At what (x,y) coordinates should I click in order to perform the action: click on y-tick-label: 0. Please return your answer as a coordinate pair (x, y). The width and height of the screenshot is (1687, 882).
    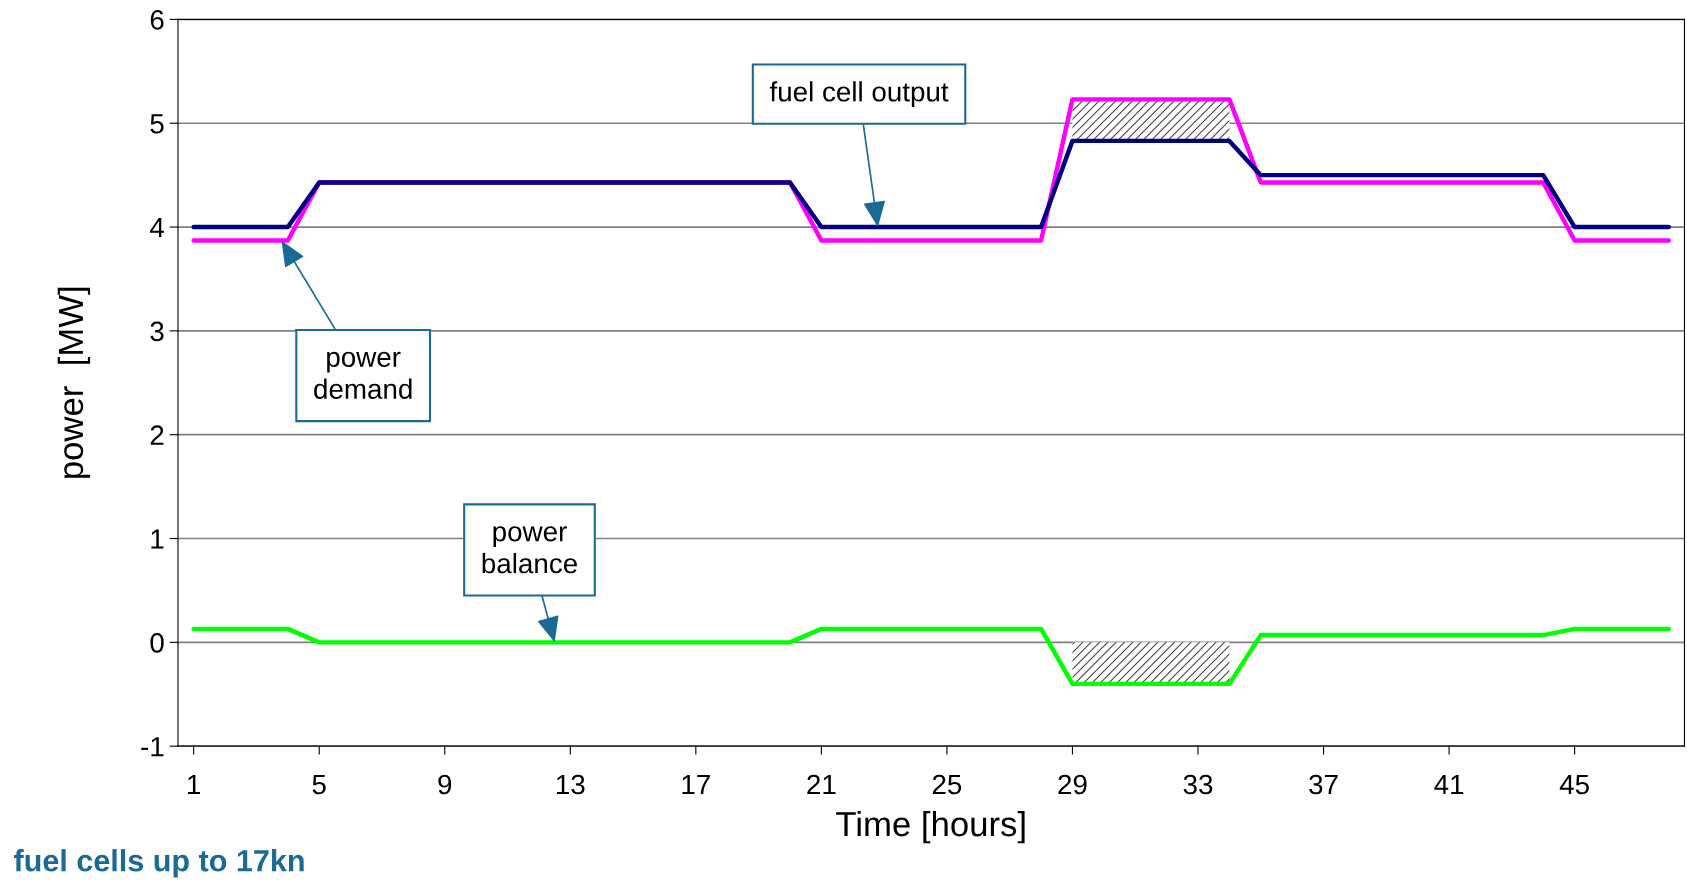
    Looking at the image, I should click on (157, 643).